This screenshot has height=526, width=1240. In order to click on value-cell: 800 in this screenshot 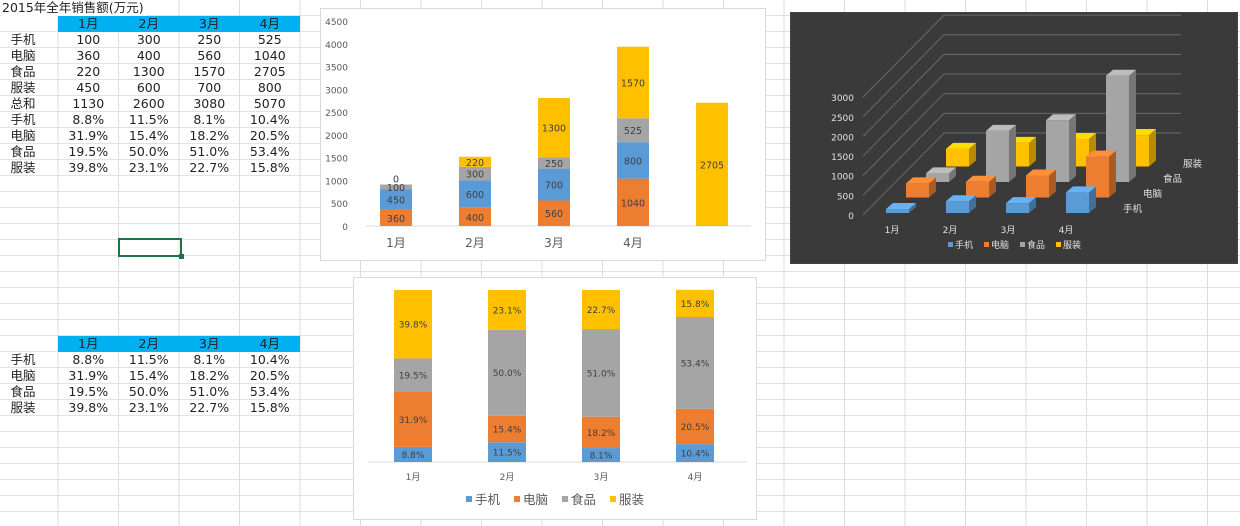, I will do `click(269, 87)`.